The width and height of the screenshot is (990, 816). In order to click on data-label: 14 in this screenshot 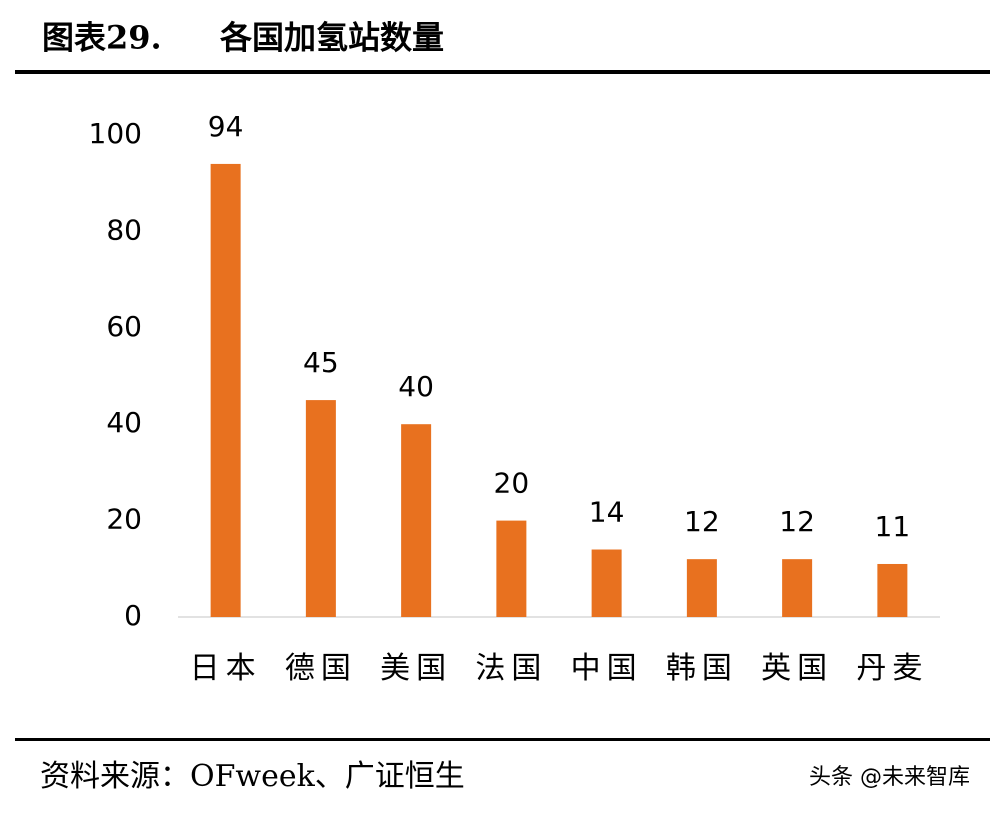, I will do `click(607, 512)`.